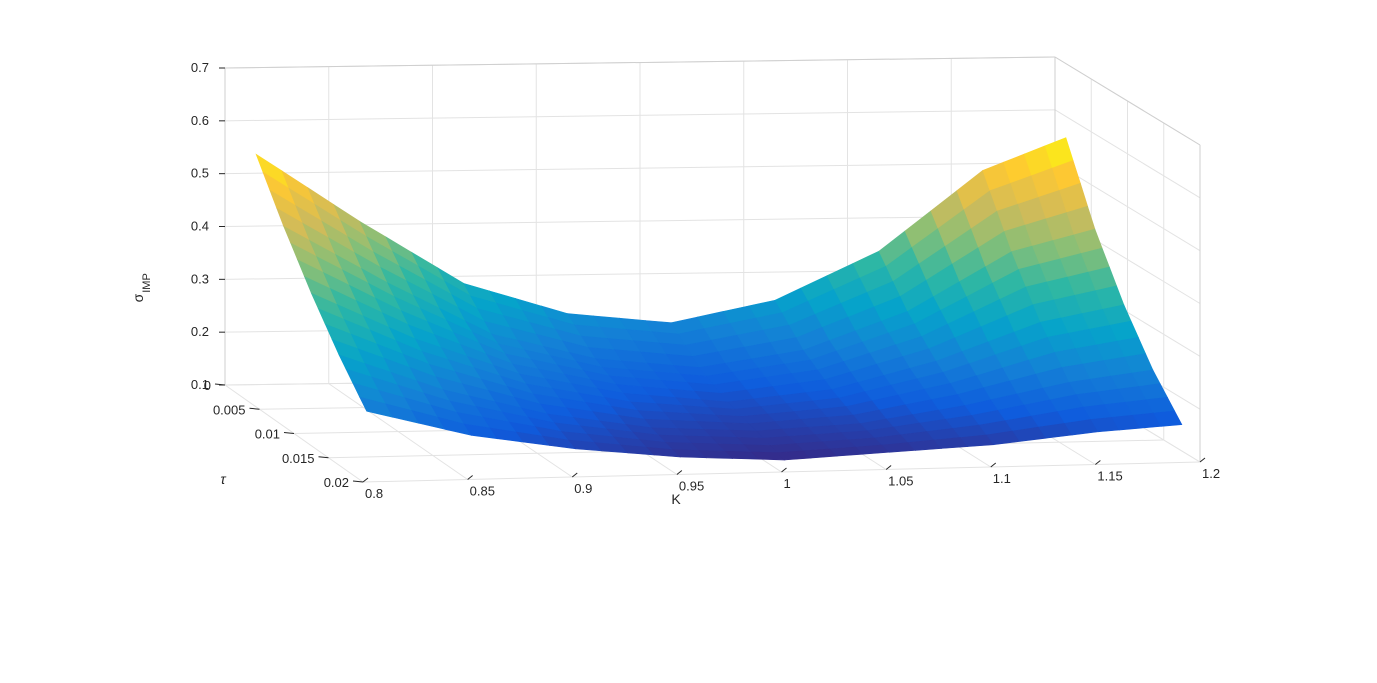  I want to click on z-tick-label: 0.6, so click(200, 120).